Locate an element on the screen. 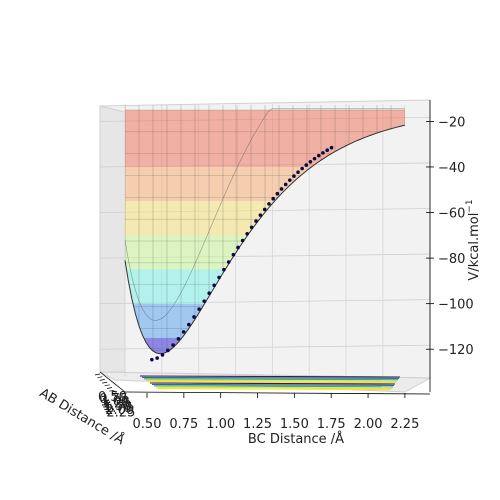 The height and width of the screenshot is (500, 500). y-tick-label-7: 2.25 is located at coordinates (120, 412).